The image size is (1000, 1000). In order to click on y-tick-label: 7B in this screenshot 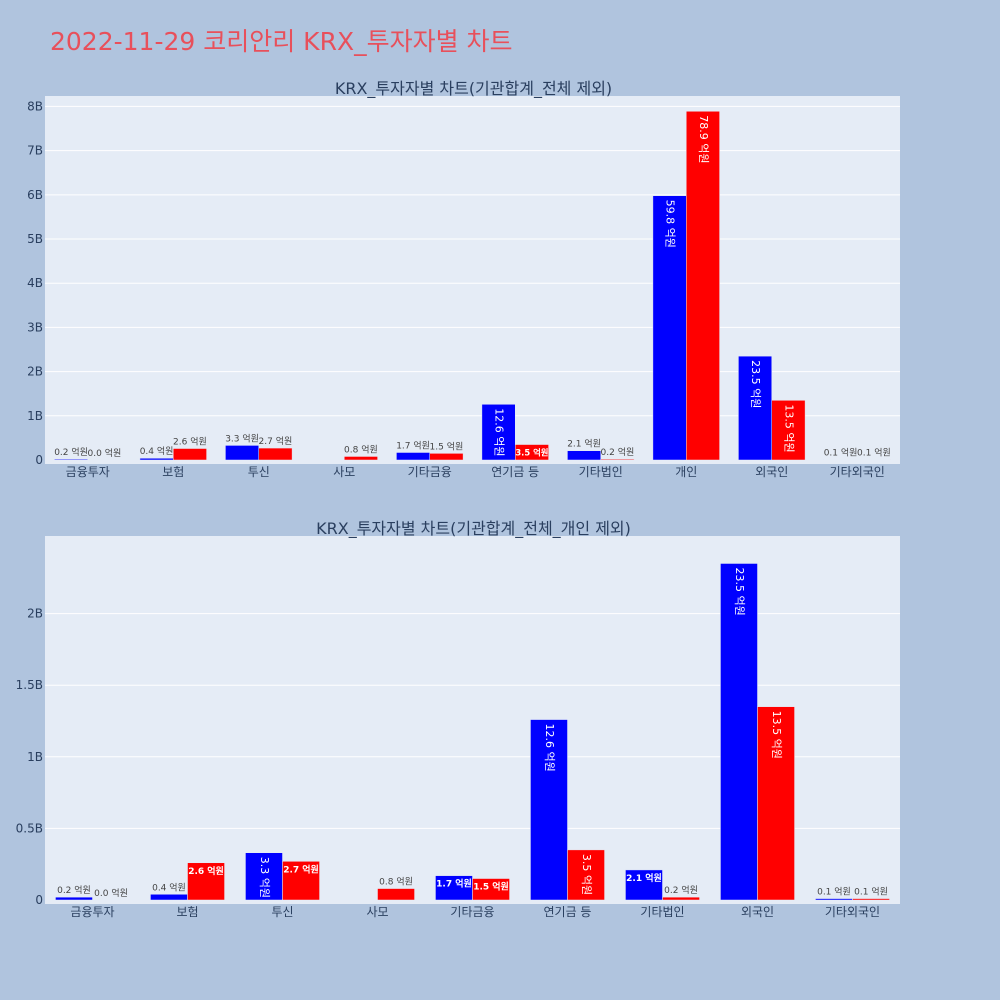, I will do `click(35, 151)`.